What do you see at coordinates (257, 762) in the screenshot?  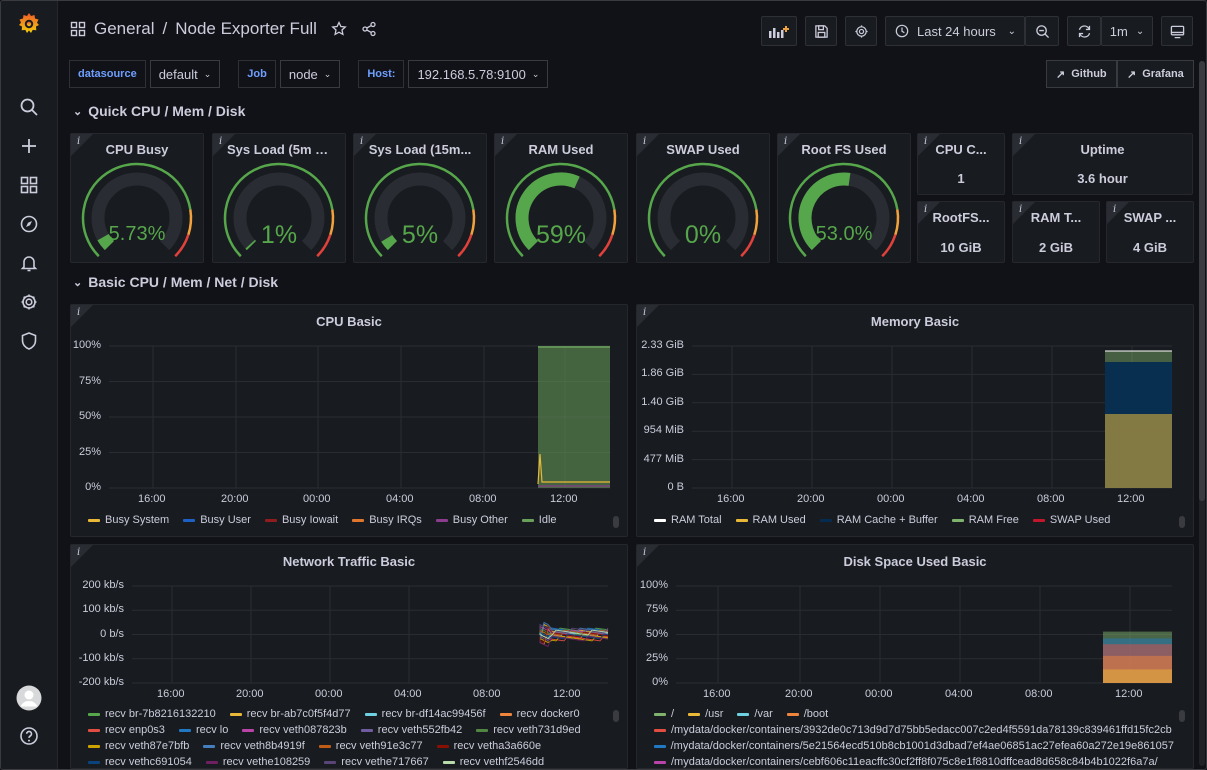 I see `legend-item: recv vethe108259` at bounding box center [257, 762].